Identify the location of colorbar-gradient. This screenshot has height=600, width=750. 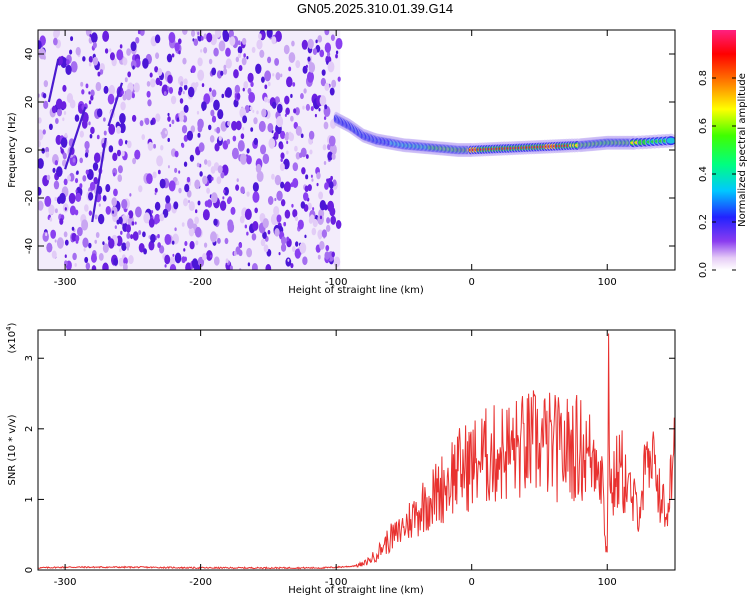
(724, 150).